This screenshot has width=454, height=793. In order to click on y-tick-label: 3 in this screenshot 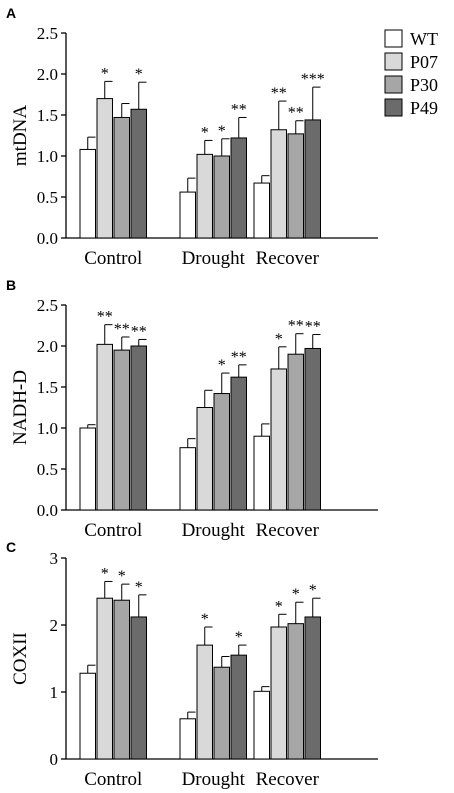, I will do `click(54, 558)`.